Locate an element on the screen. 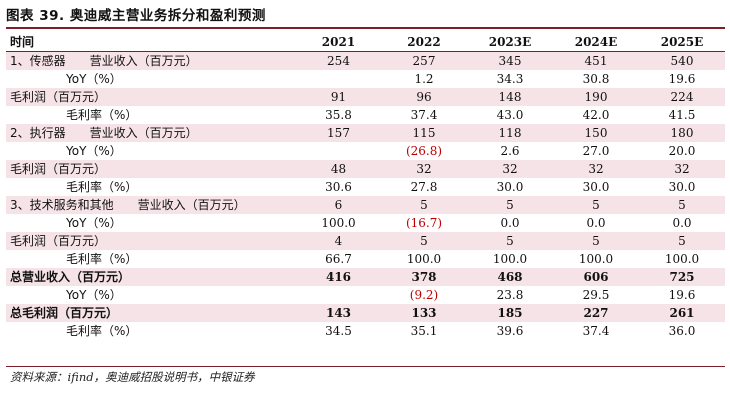 The image size is (730, 404). table-row: 1、传感器 营业收入（百万元） 254 257 345 451 540 is located at coordinates (365, 60).